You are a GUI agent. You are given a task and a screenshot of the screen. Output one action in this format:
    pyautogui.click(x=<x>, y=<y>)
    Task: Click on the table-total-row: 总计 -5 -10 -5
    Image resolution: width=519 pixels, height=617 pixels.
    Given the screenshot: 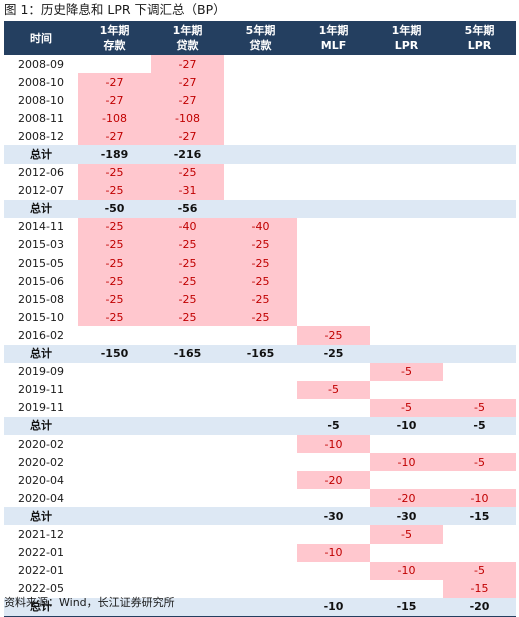 What is the action you would take?
    pyautogui.click(x=260, y=425)
    